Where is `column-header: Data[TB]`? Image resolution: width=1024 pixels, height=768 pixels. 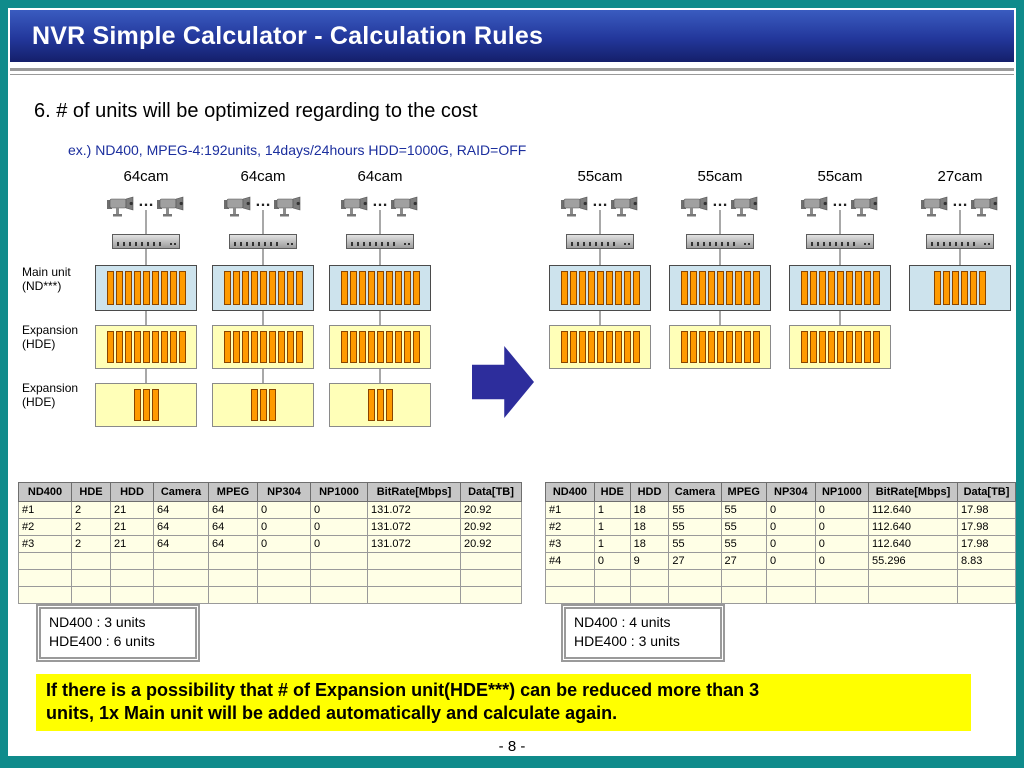
column-header: Data[TB] is located at coordinates (491, 492).